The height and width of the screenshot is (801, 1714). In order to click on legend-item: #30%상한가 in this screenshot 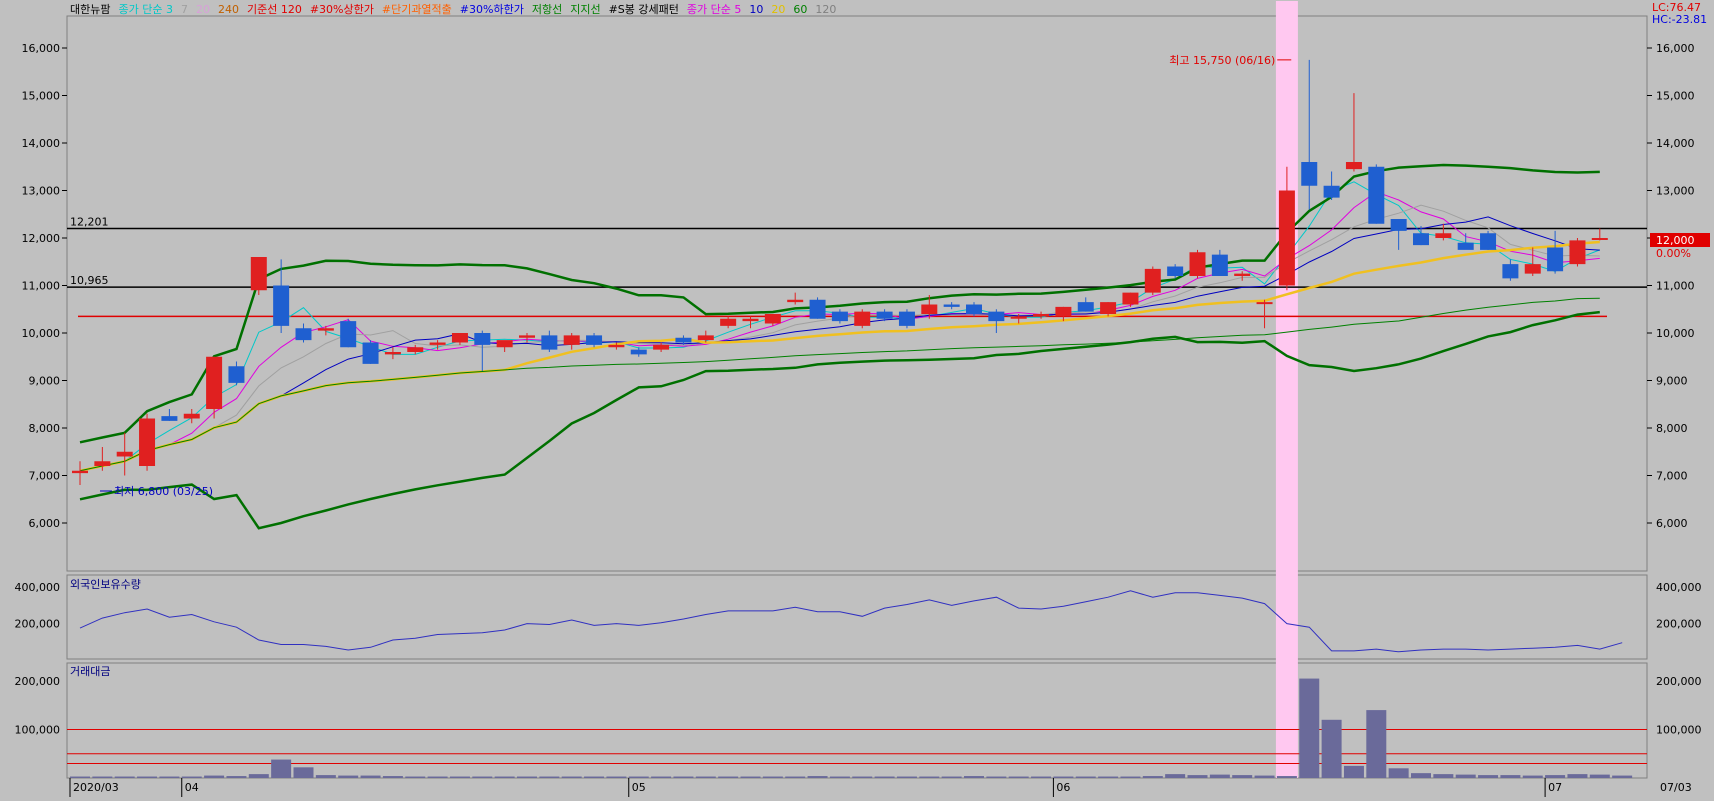, I will do `click(342, 9)`.